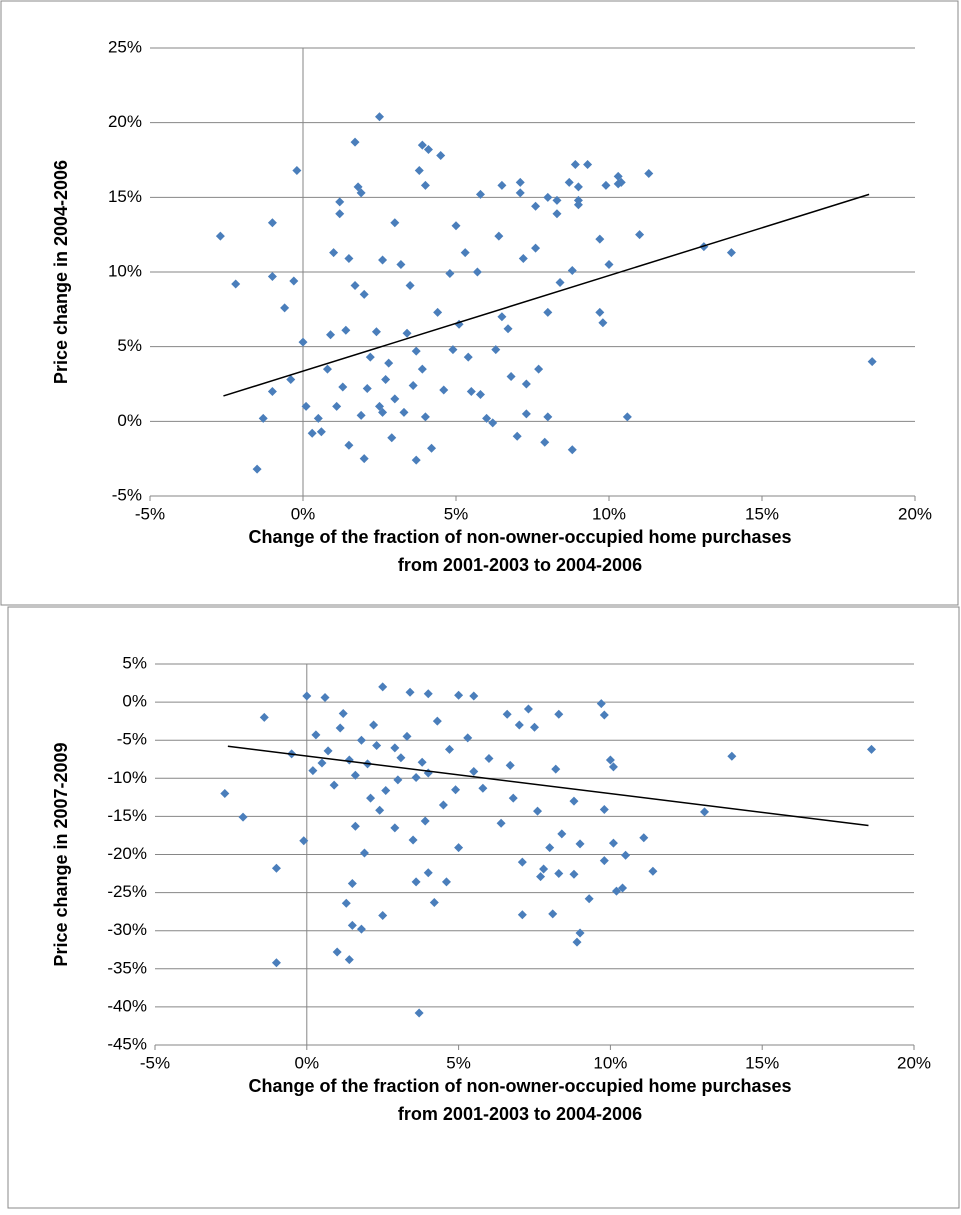 This screenshot has height=1215, width=961. I want to click on y-tick-label: 0%, so click(129, 420).